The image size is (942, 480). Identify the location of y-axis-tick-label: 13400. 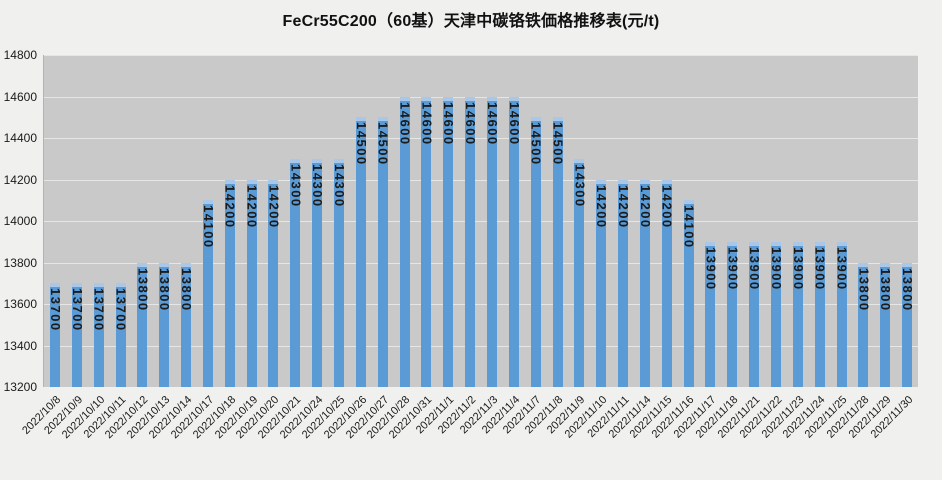
(20, 345).